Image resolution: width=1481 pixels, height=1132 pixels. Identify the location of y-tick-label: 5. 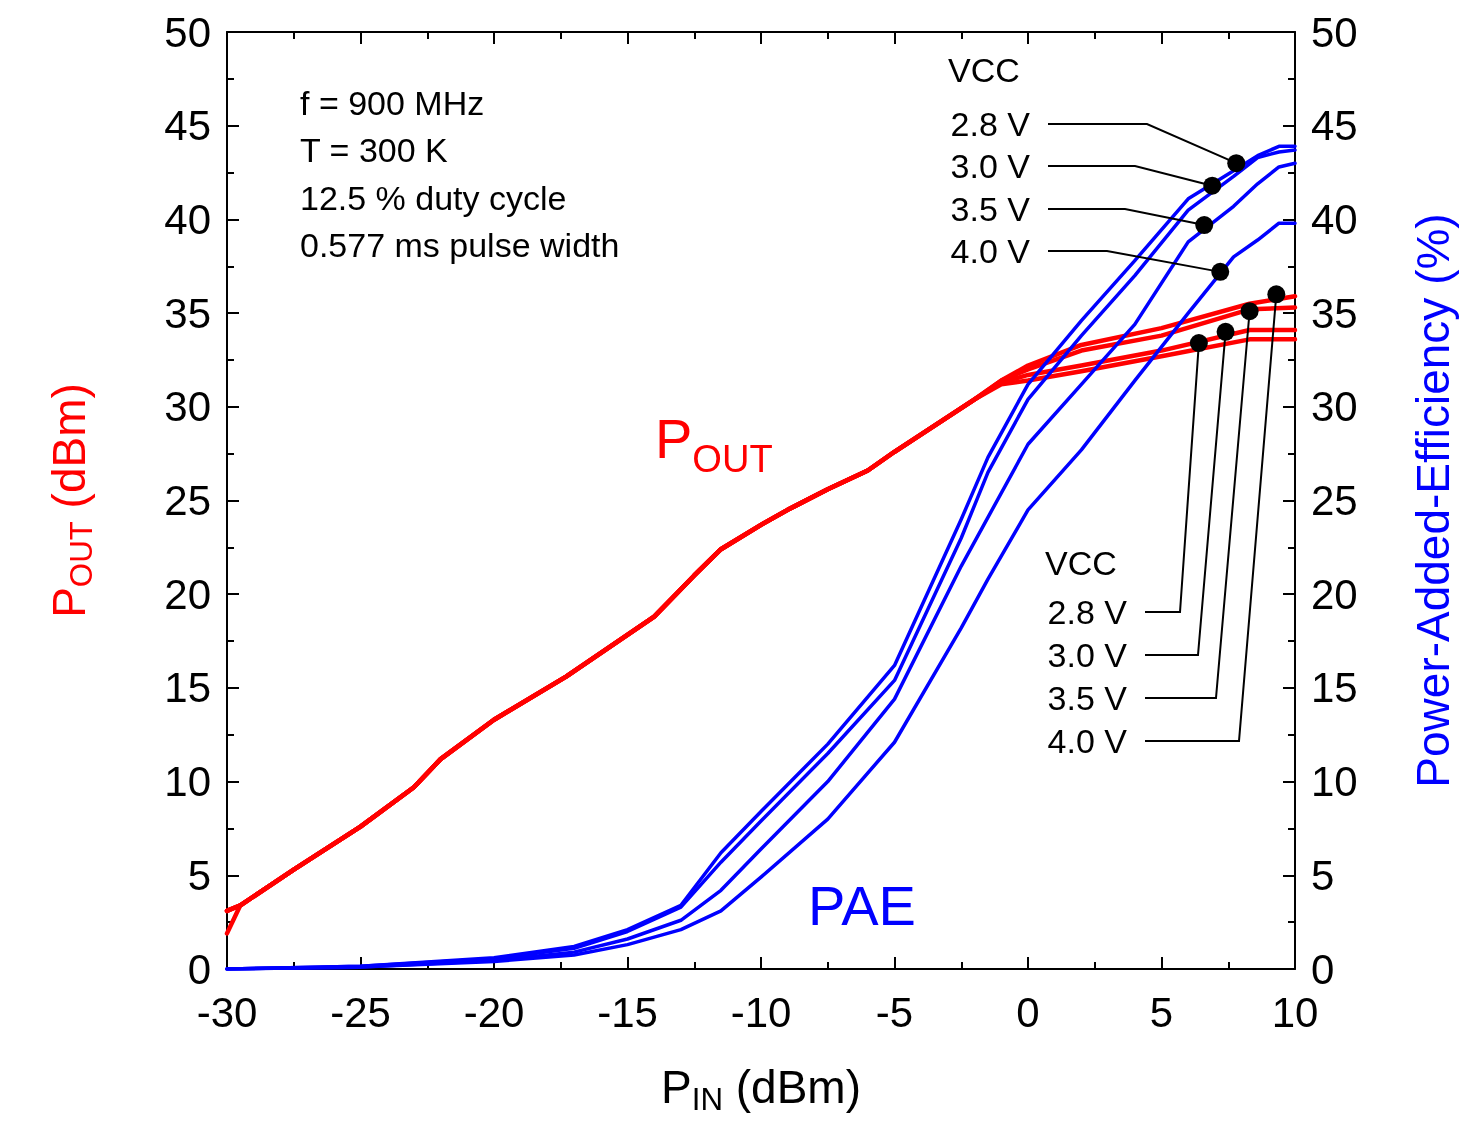
(199, 875).